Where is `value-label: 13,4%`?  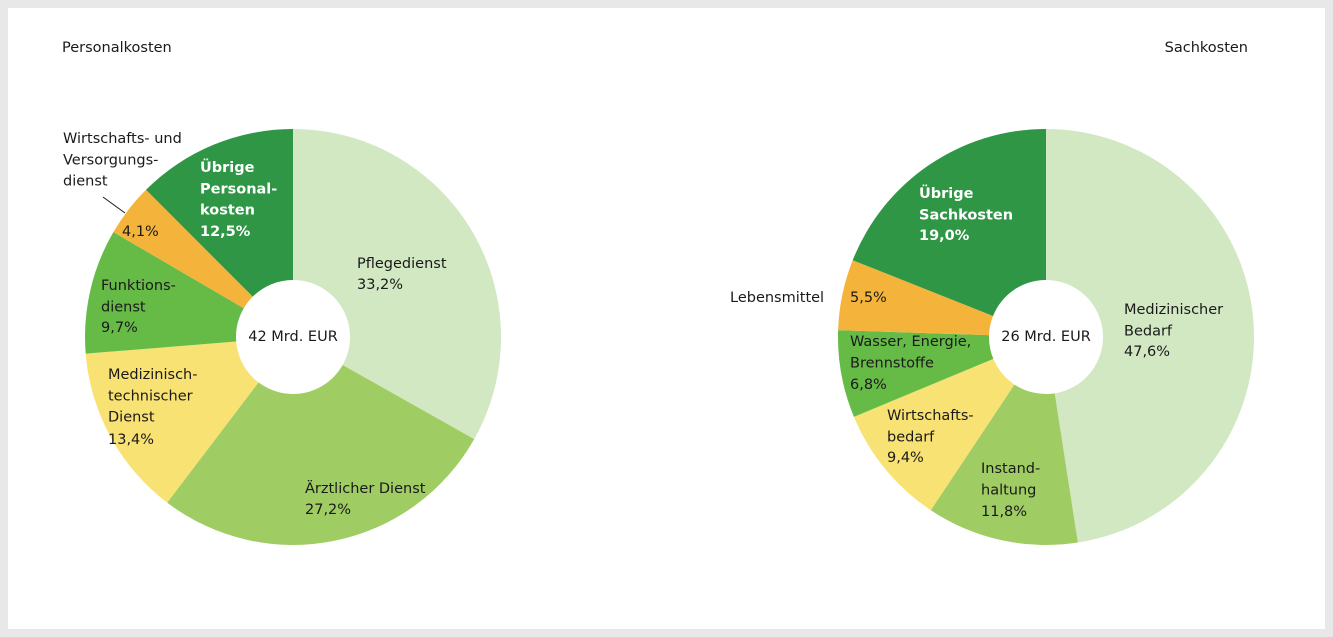 value-label: 13,4% is located at coordinates (131, 440).